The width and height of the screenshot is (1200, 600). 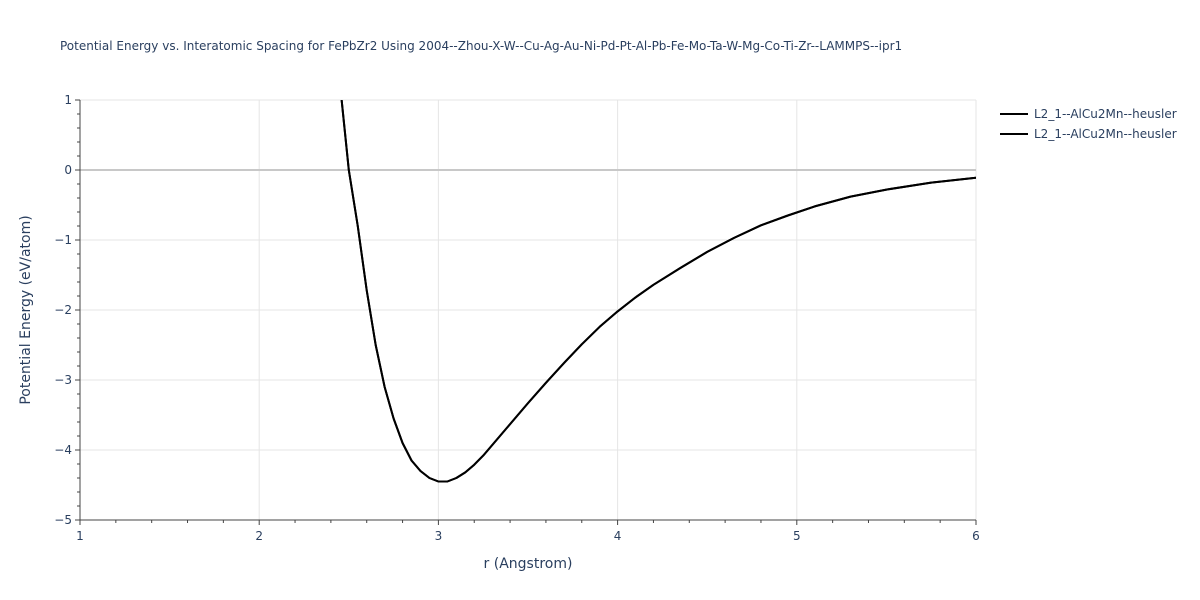 I want to click on x-tick-label: 6, so click(x=976, y=536).